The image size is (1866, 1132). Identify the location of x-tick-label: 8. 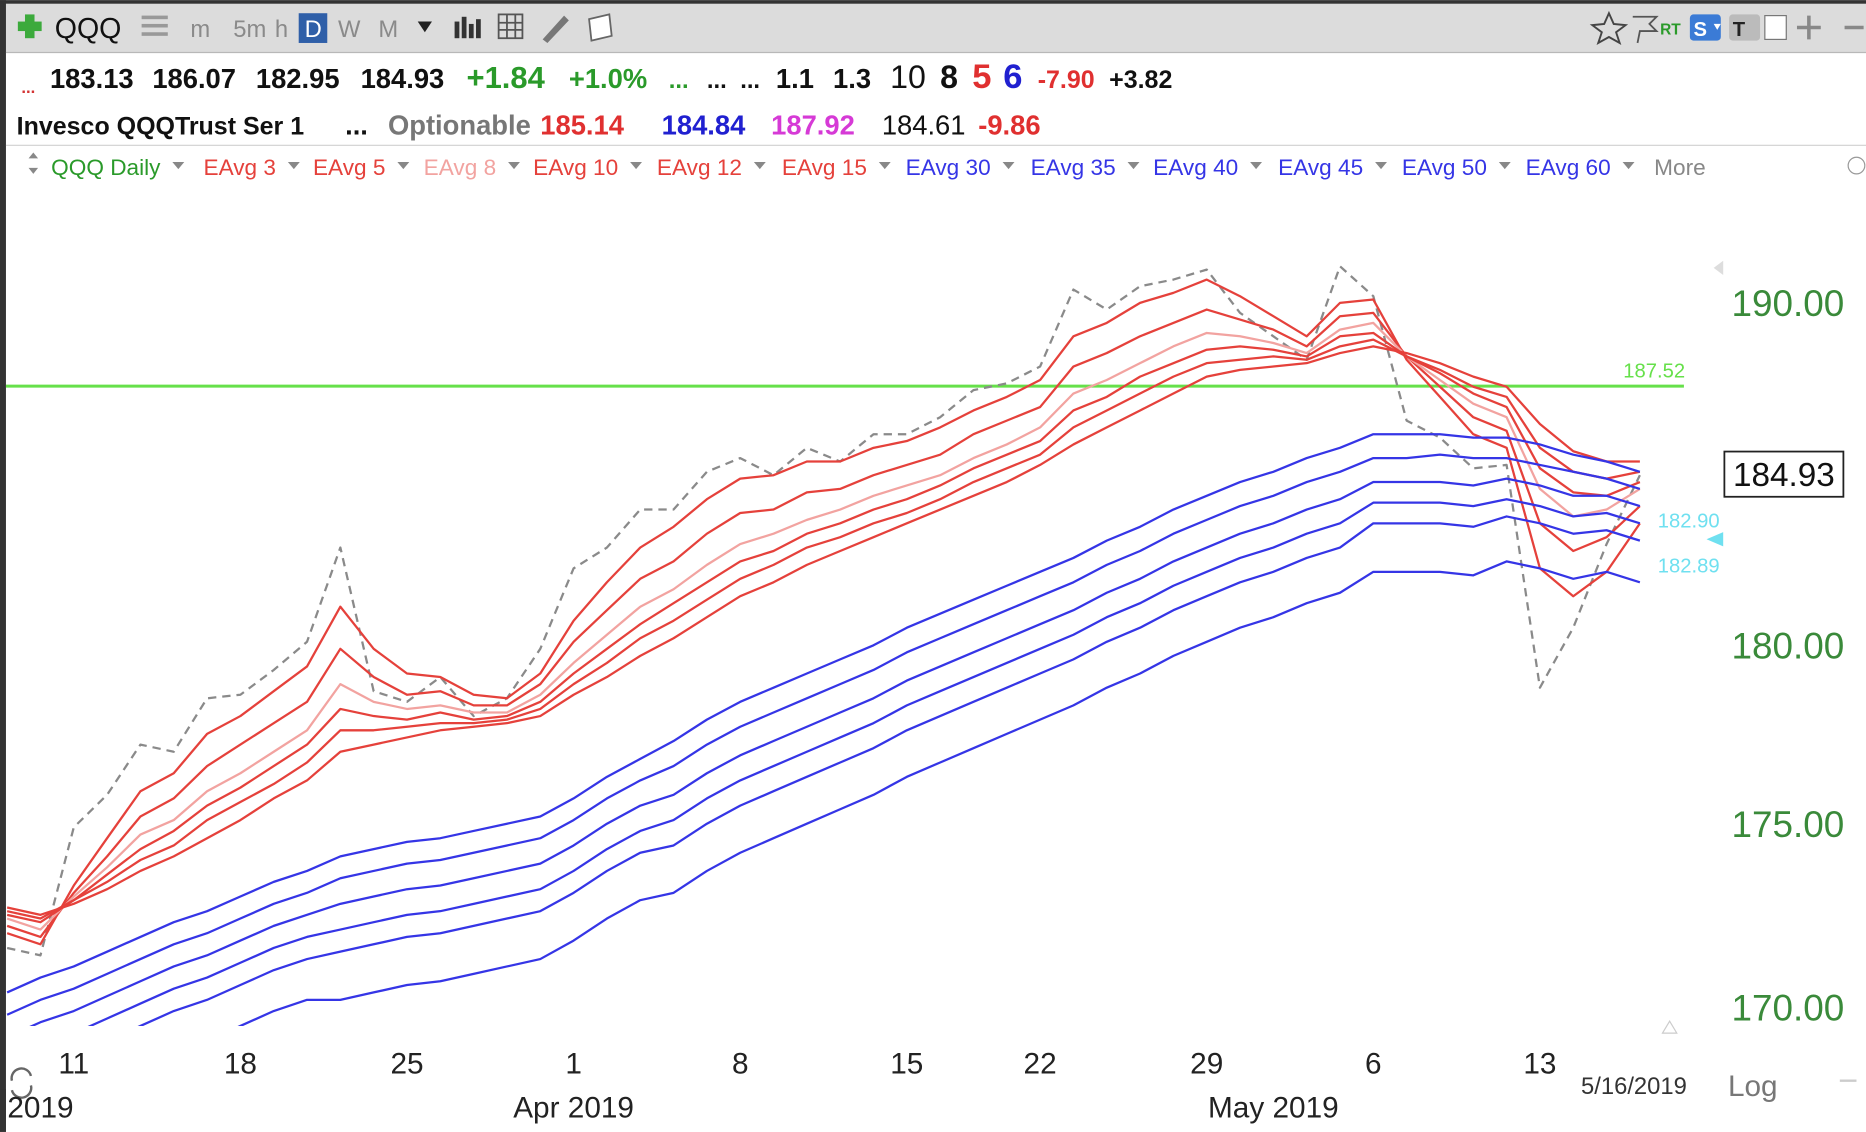
(740, 1064).